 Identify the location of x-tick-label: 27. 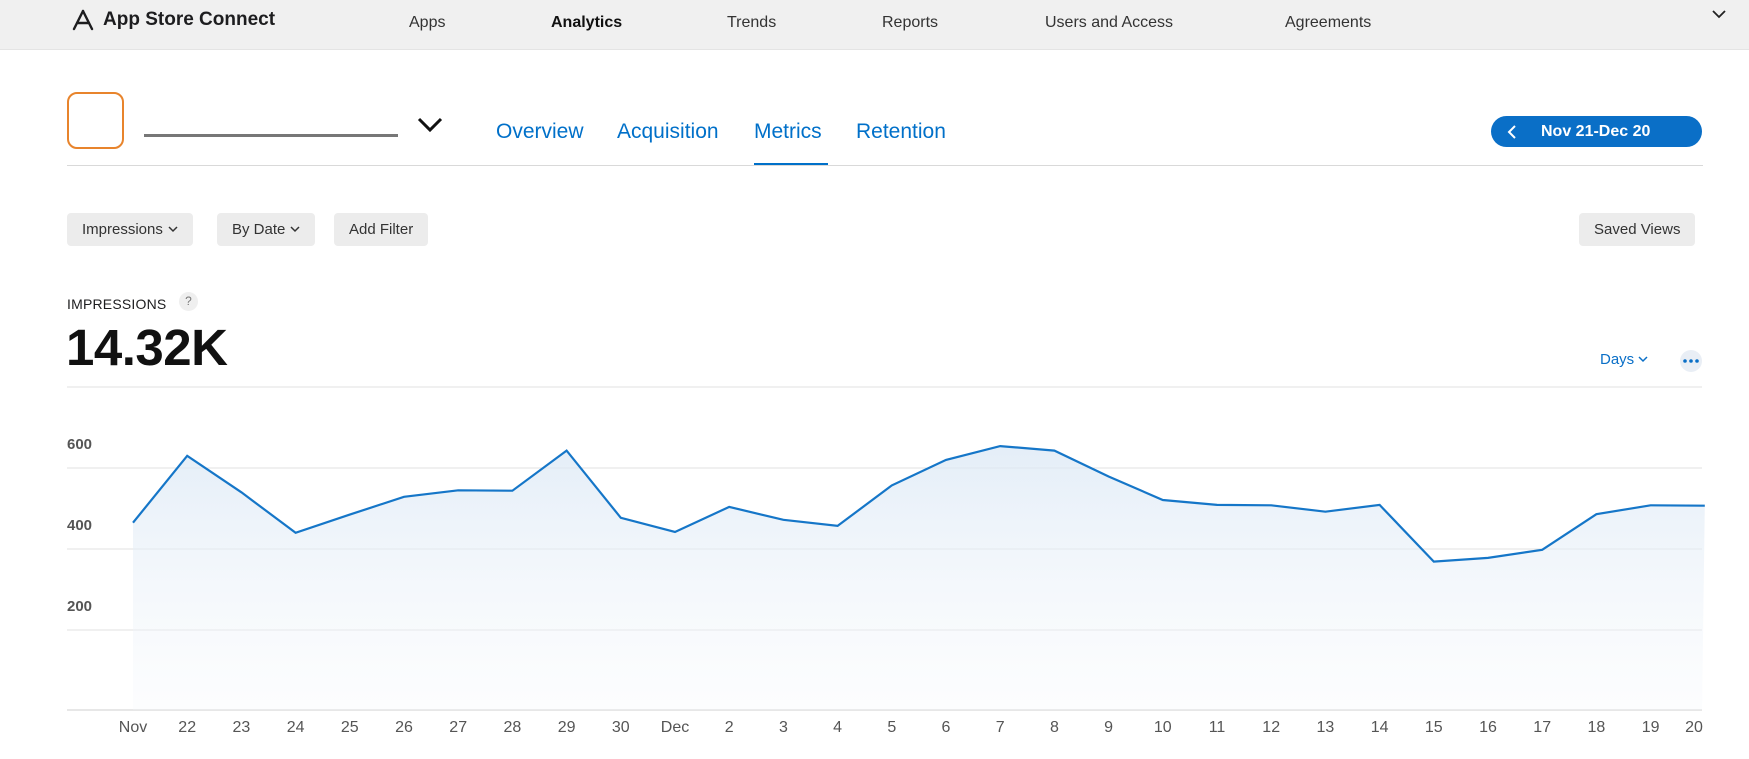
(458, 727).